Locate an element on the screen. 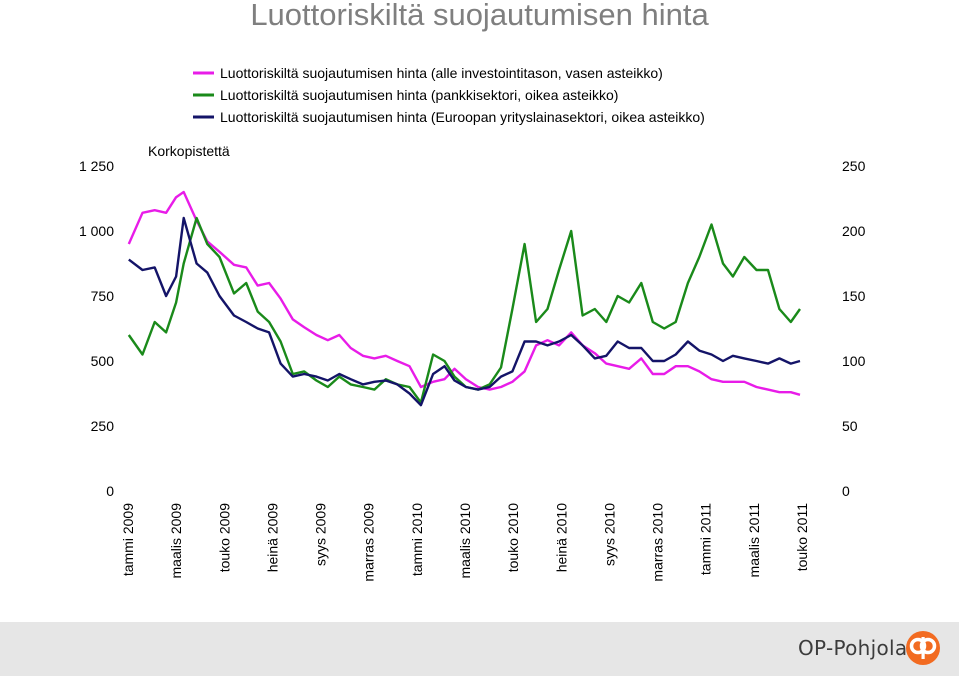 This screenshot has height=676, width=959. x-tick-label: maalis 2009 is located at coordinates (176, 541).